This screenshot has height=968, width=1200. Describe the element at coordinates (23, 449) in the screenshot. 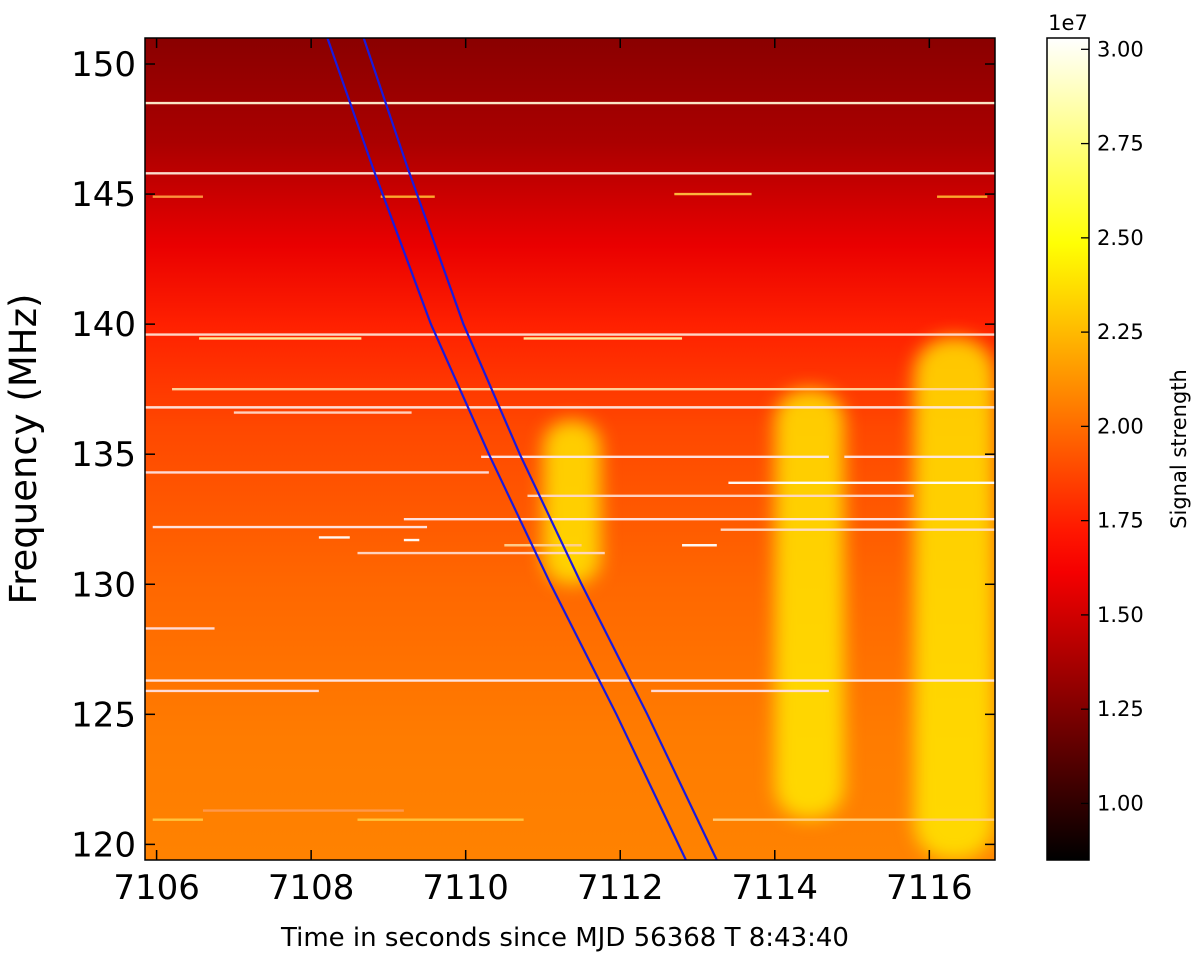

I see `y-axis-label: Frequency (MHz)` at that location.